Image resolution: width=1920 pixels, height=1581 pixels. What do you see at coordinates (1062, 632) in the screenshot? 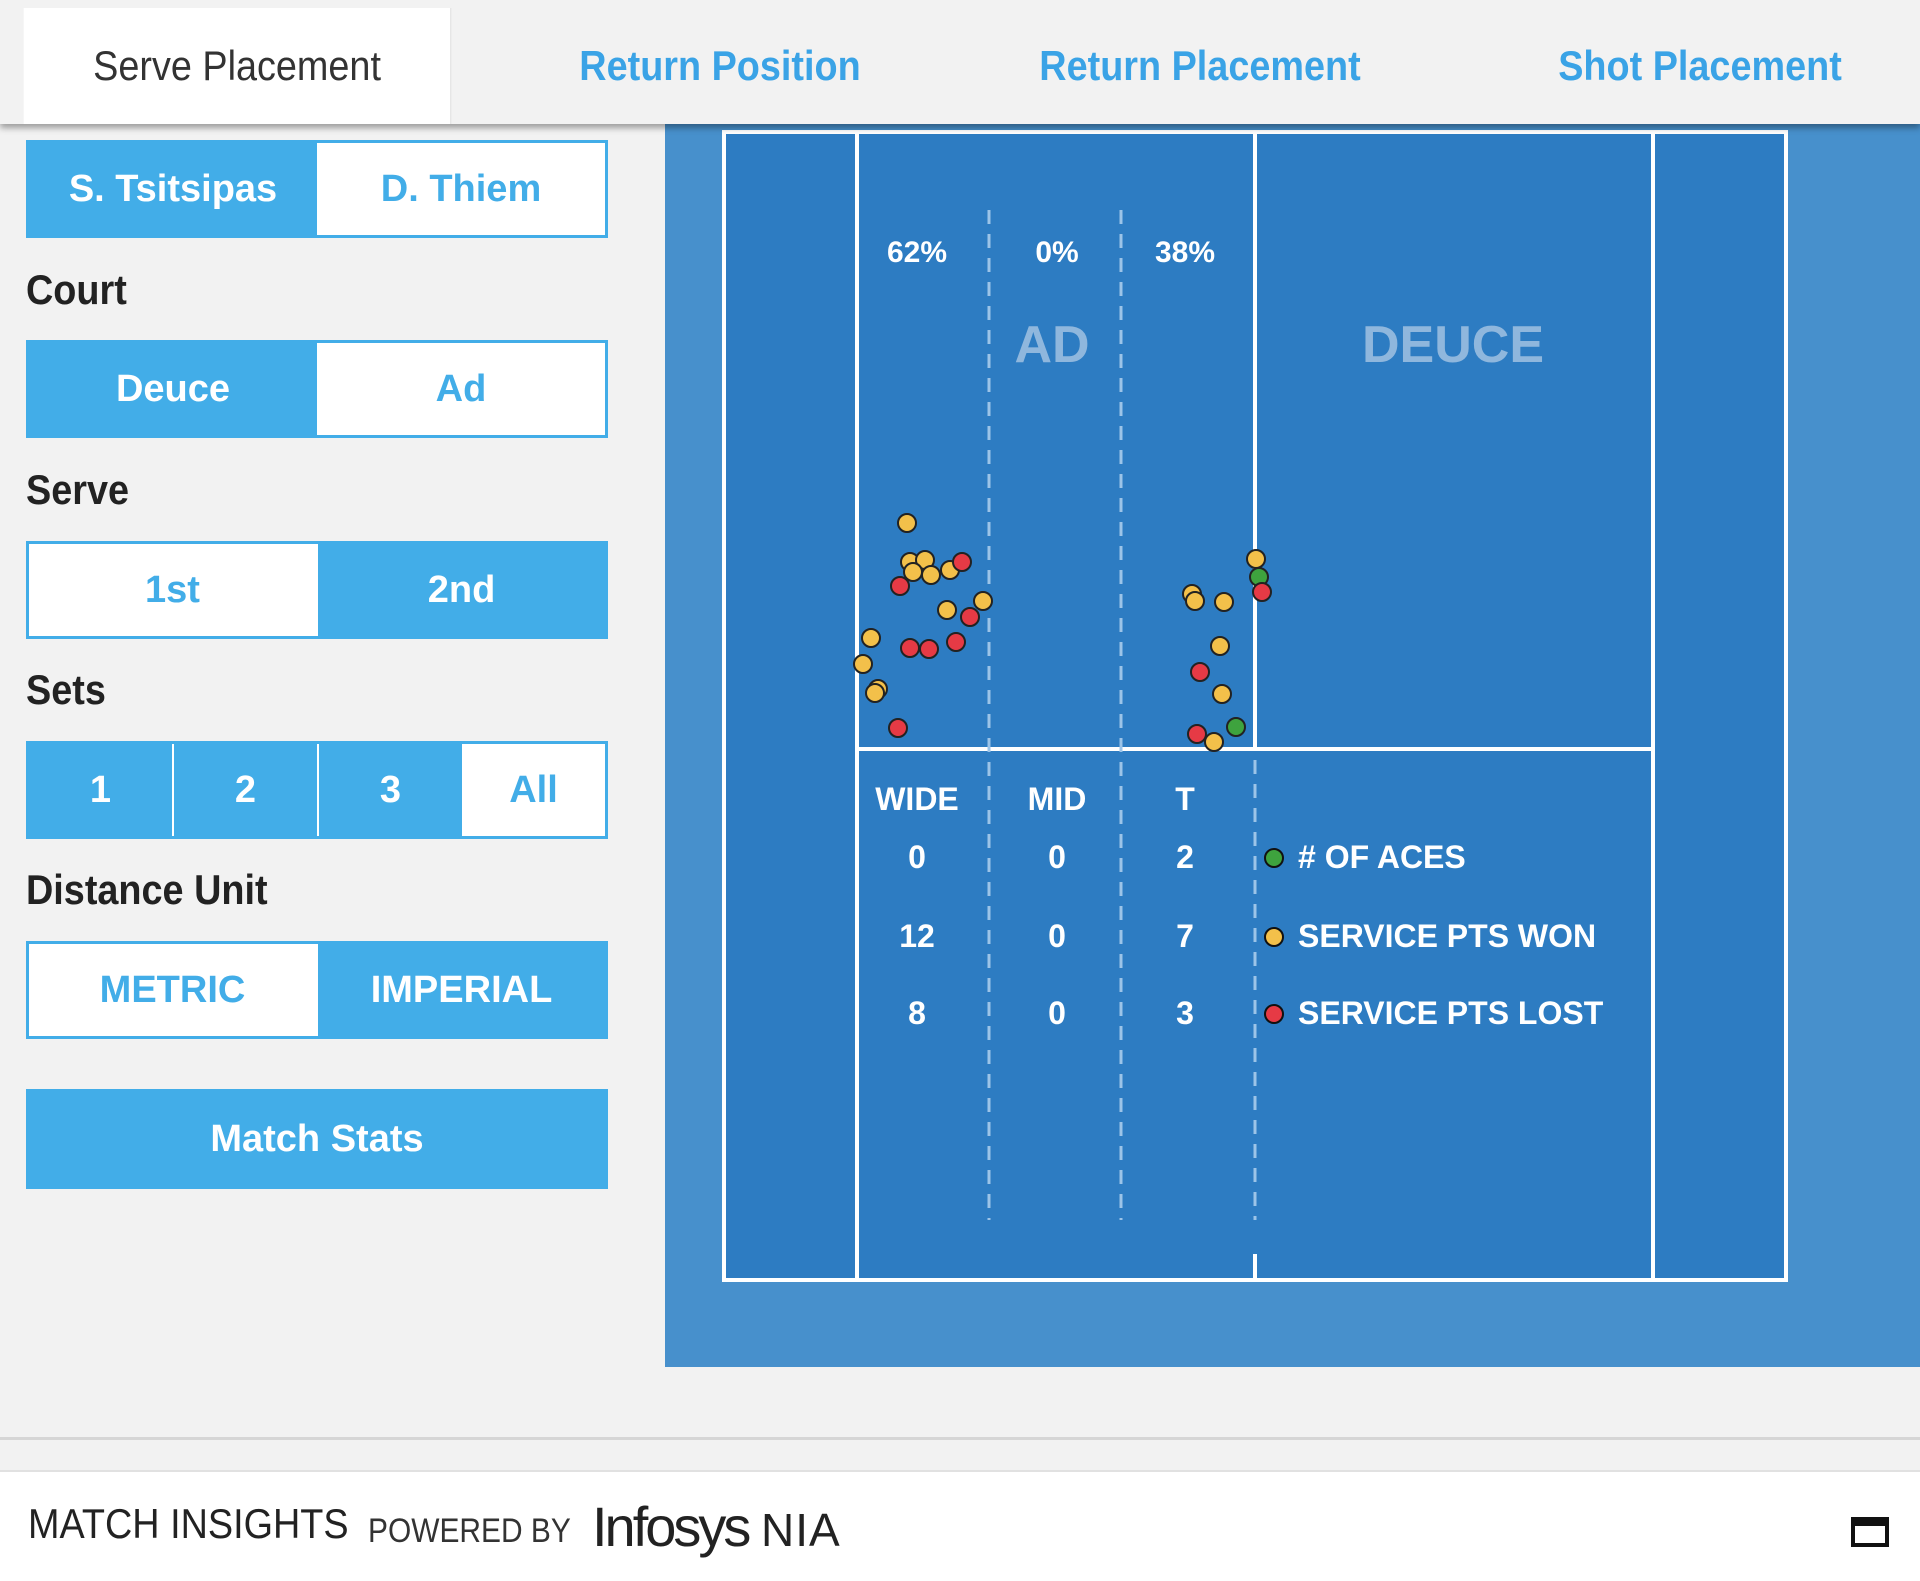
I see `serve-dots` at bounding box center [1062, 632].